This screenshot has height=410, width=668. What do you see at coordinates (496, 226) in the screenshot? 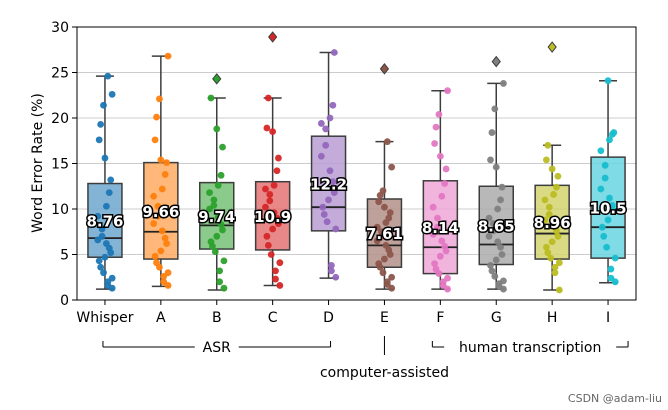
I see `mean-label: 8.65` at bounding box center [496, 226].